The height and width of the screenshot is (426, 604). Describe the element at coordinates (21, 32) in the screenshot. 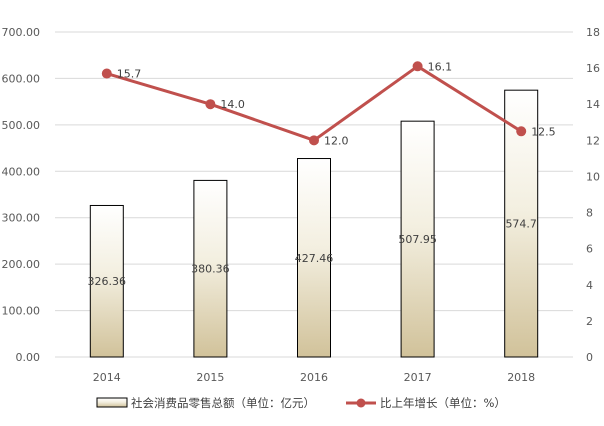

I see `left-tick-label: 700.00` at that location.